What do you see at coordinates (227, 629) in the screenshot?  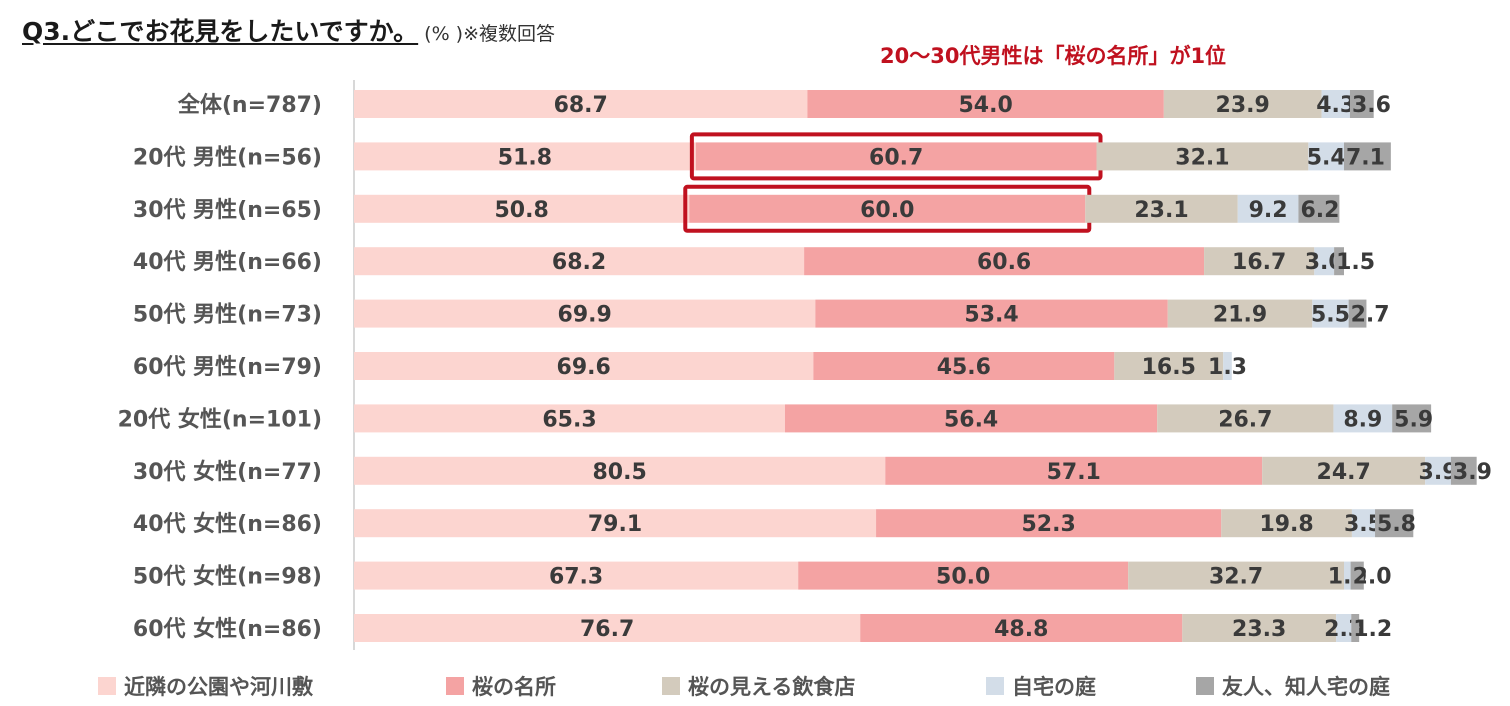 I see `category-label: 60代 女性(n=86)` at bounding box center [227, 629].